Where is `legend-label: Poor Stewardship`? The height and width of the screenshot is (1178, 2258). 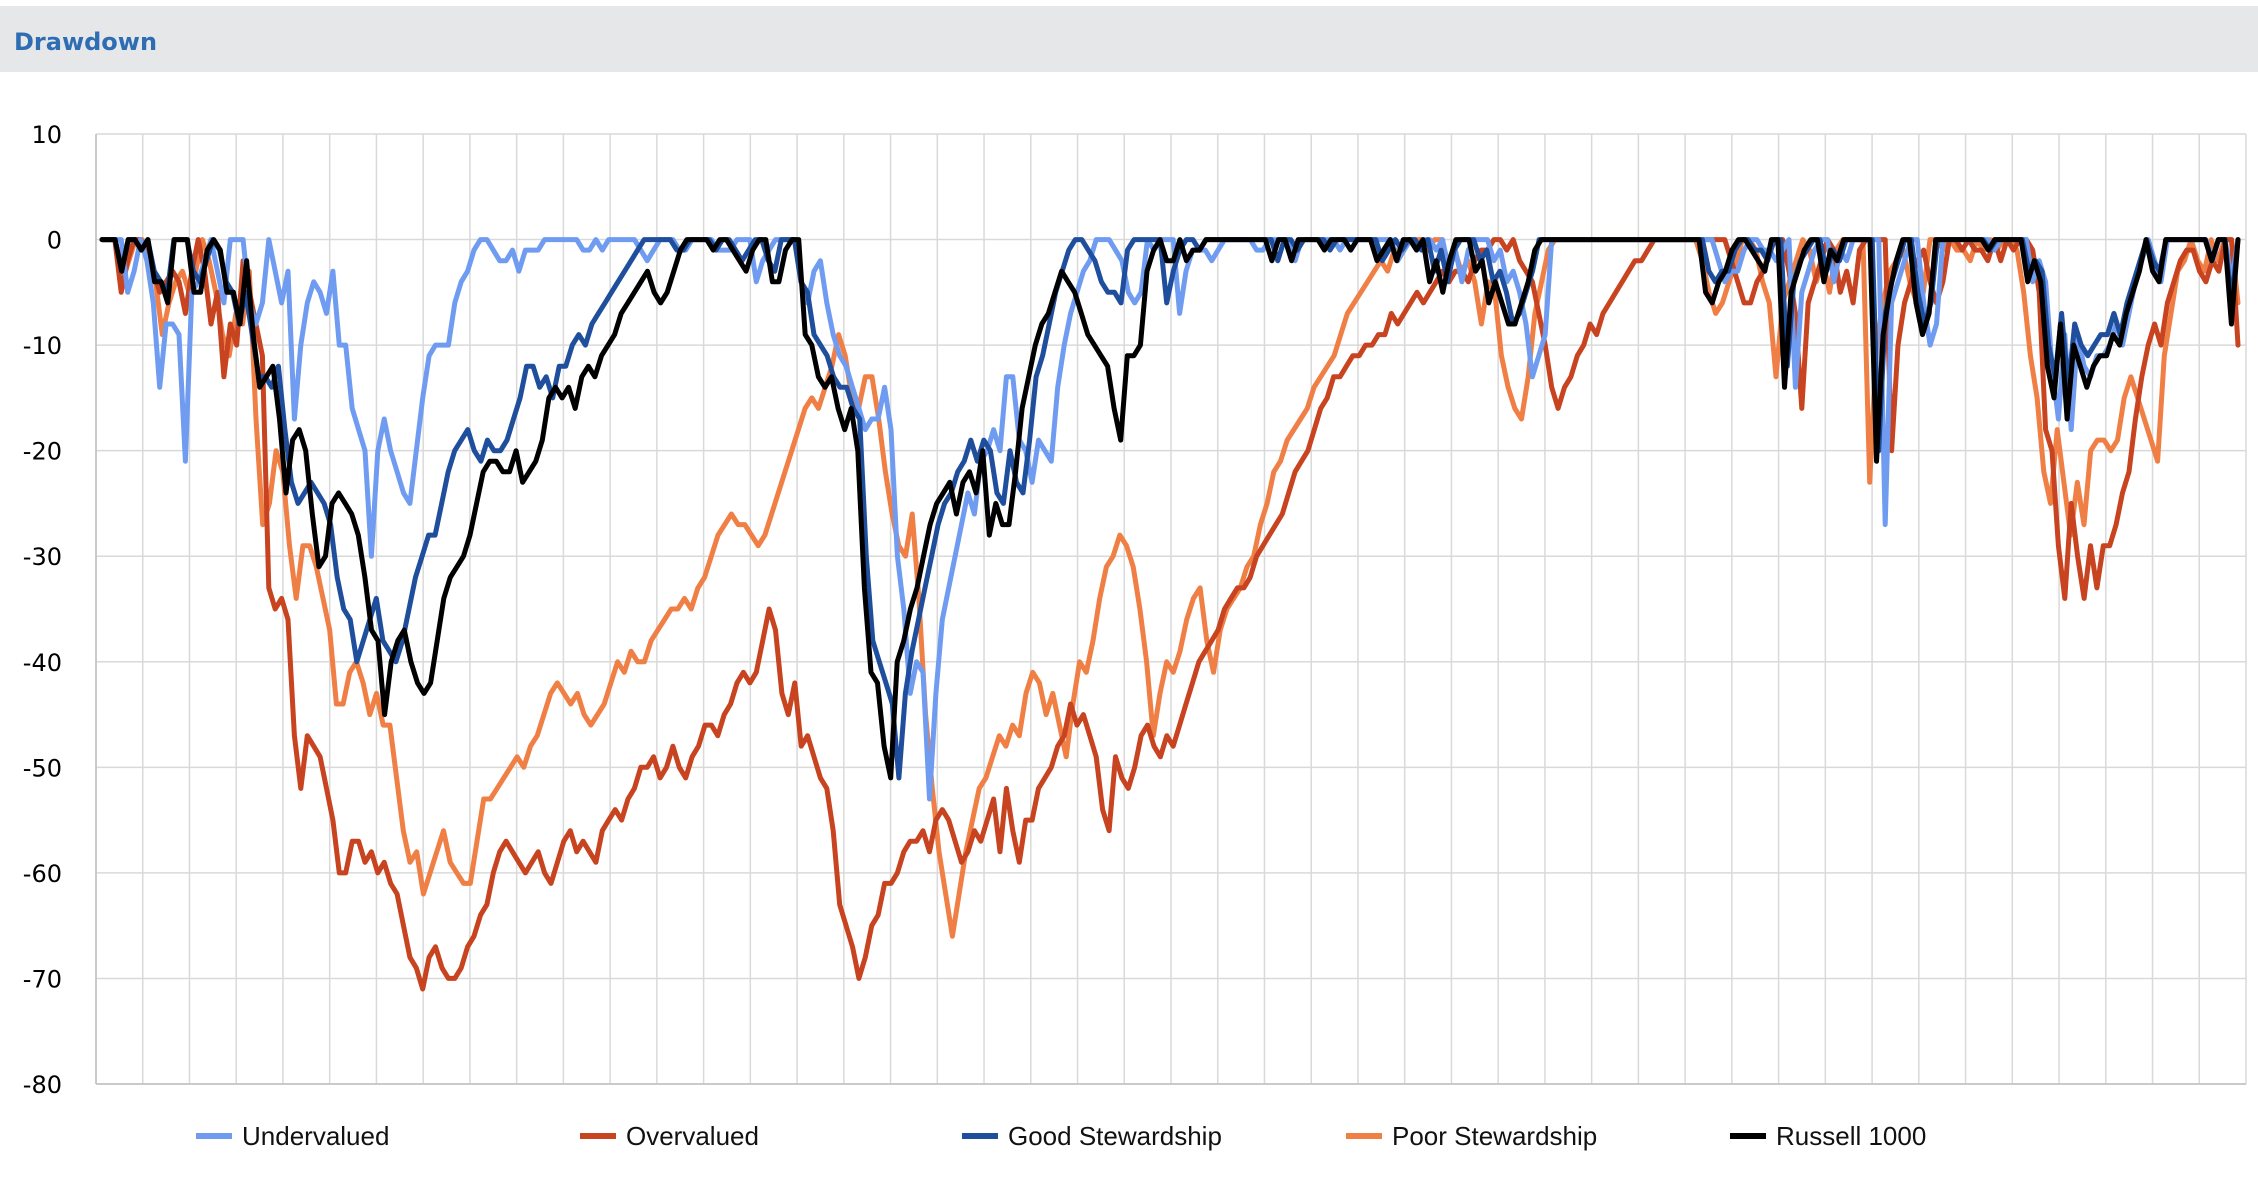 legend-label: Poor Stewardship is located at coordinates (1494, 1136).